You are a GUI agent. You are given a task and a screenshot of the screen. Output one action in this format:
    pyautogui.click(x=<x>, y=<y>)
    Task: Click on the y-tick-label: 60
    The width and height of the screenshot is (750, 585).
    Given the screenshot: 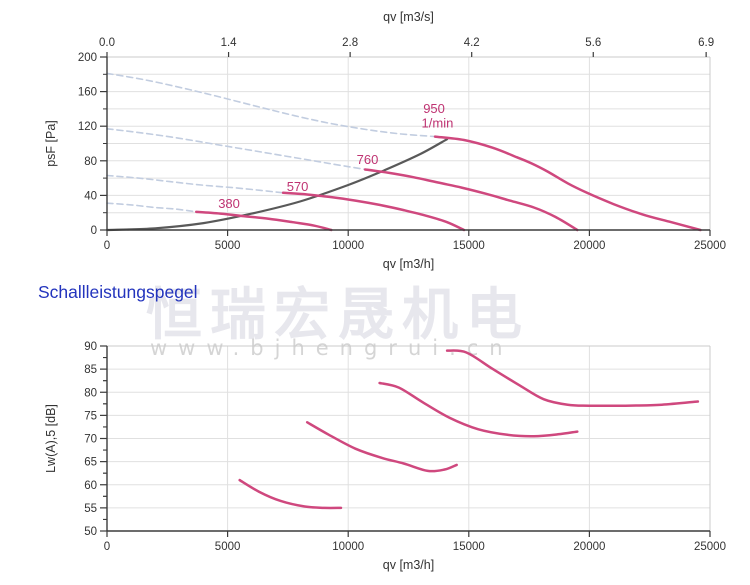 What is the action you would take?
    pyautogui.click(x=90, y=486)
    